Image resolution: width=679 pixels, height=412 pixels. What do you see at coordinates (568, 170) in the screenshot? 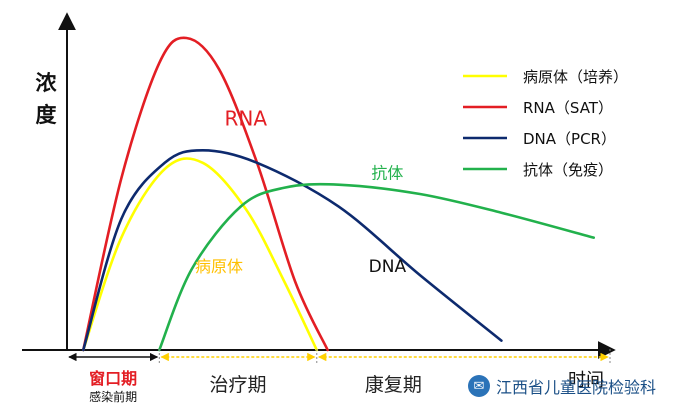
I see `legend-label-antibody: 抗体（免疫）` at bounding box center [568, 170].